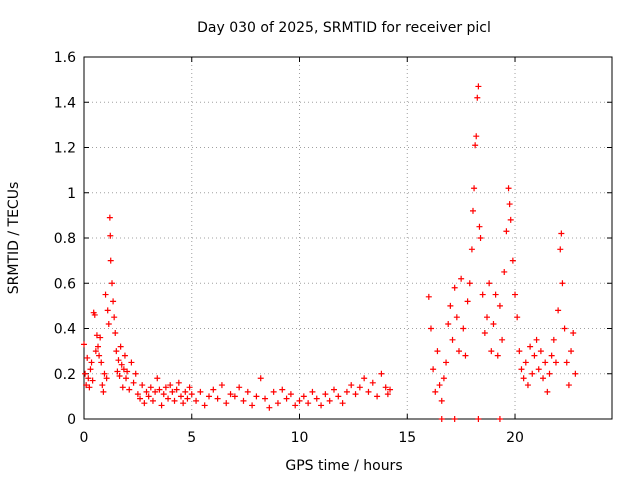  What do you see at coordinates (65, 284) in the screenshot?
I see `y-tick-label: 0.6` at bounding box center [65, 284].